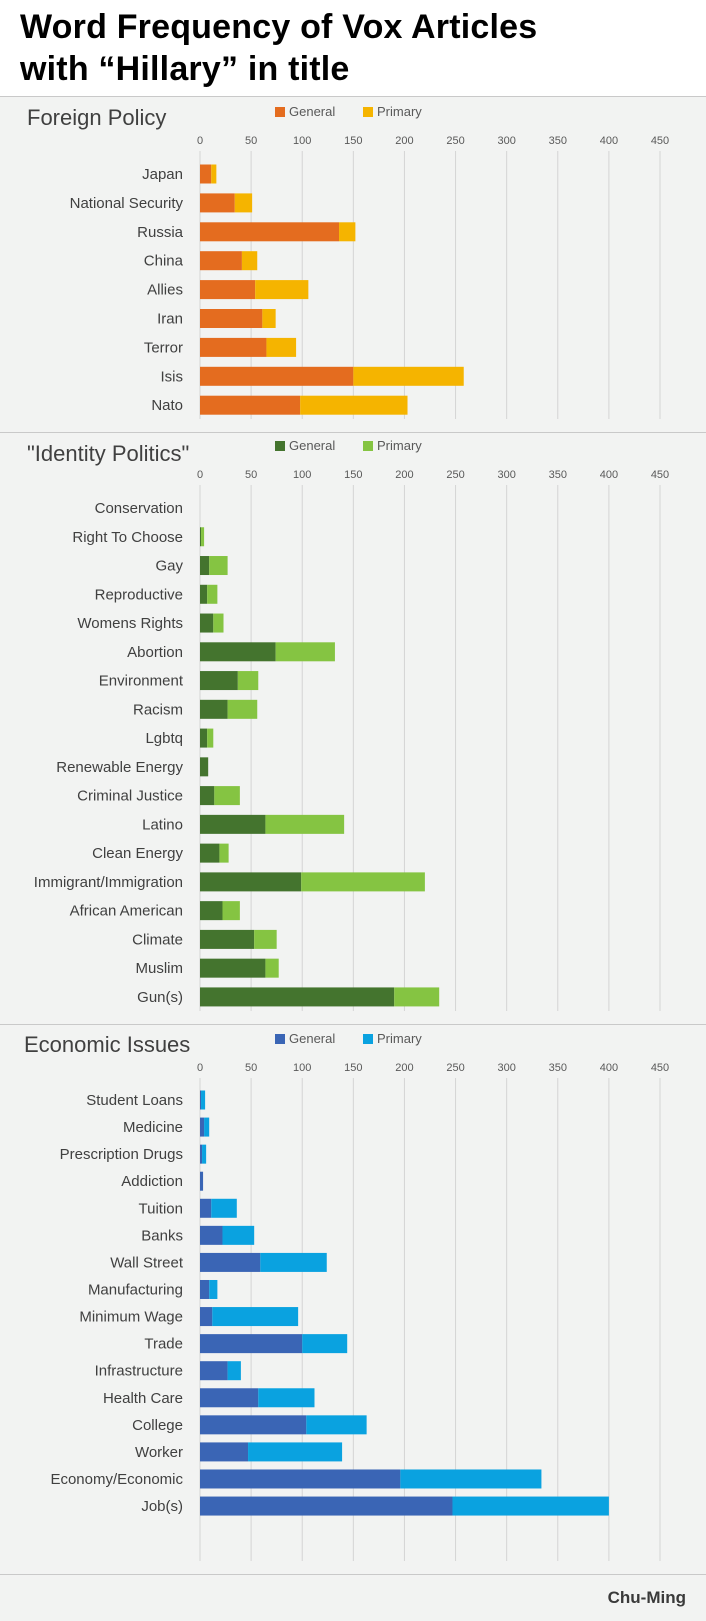  Describe the element at coordinates (353, 141) in the screenshot. I see `foreign-policy-tick-label-150: 150` at that location.